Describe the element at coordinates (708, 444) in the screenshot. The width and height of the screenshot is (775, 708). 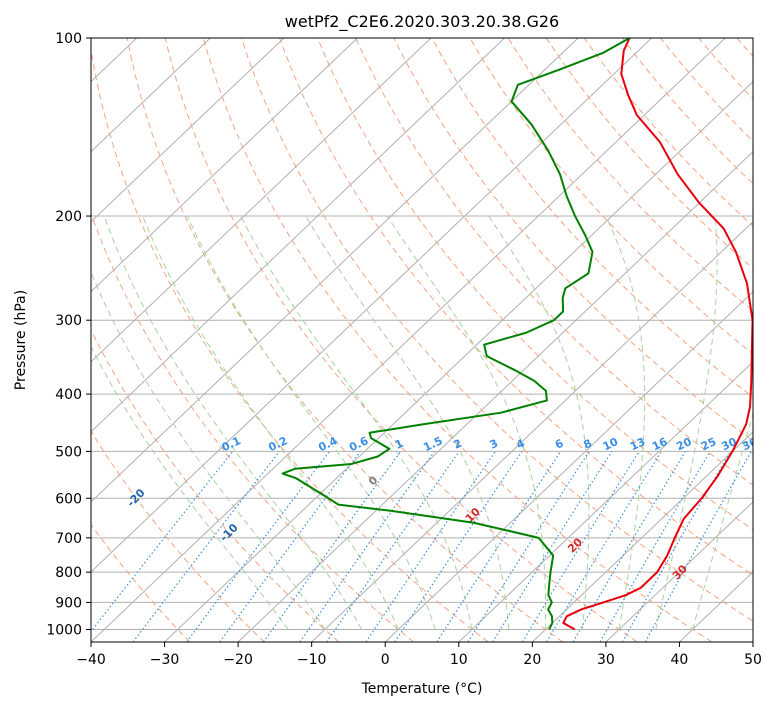
I see `mixing-ratio-label: 25` at that location.